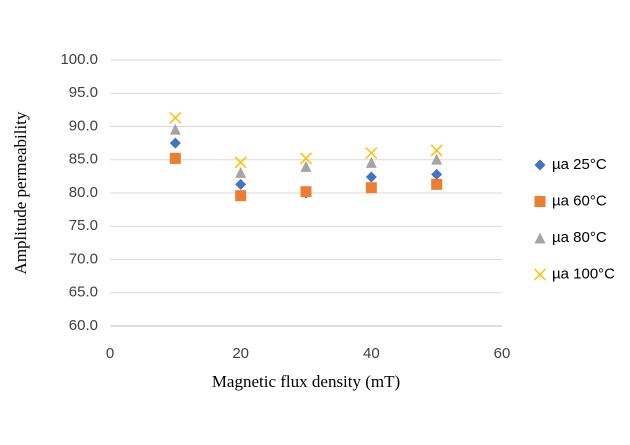  Describe the element at coordinates (83, 192) in the screenshot. I see `y-tick-label: 80.0` at that location.